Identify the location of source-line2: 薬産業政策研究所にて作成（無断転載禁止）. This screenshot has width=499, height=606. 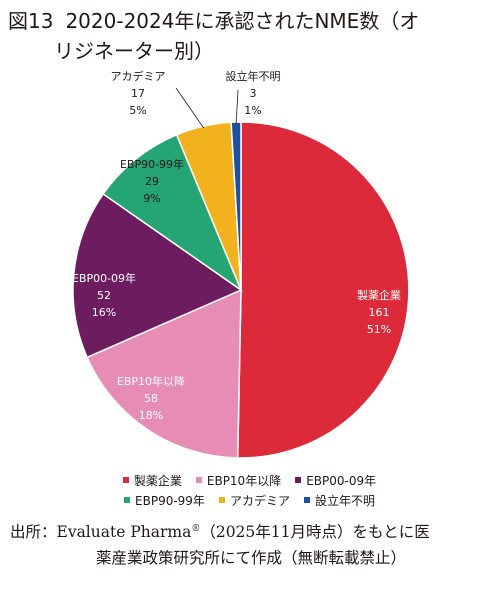
(251, 558).